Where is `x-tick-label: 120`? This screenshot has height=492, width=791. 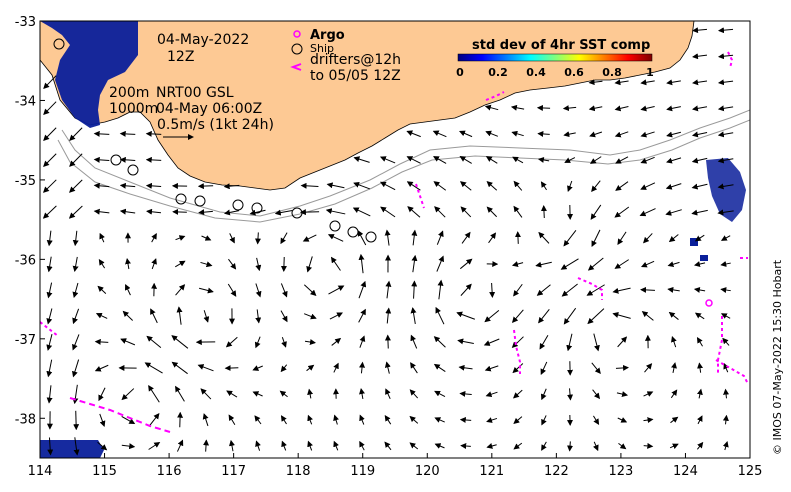
x-tick-label: 120 is located at coordinates (427, 471).